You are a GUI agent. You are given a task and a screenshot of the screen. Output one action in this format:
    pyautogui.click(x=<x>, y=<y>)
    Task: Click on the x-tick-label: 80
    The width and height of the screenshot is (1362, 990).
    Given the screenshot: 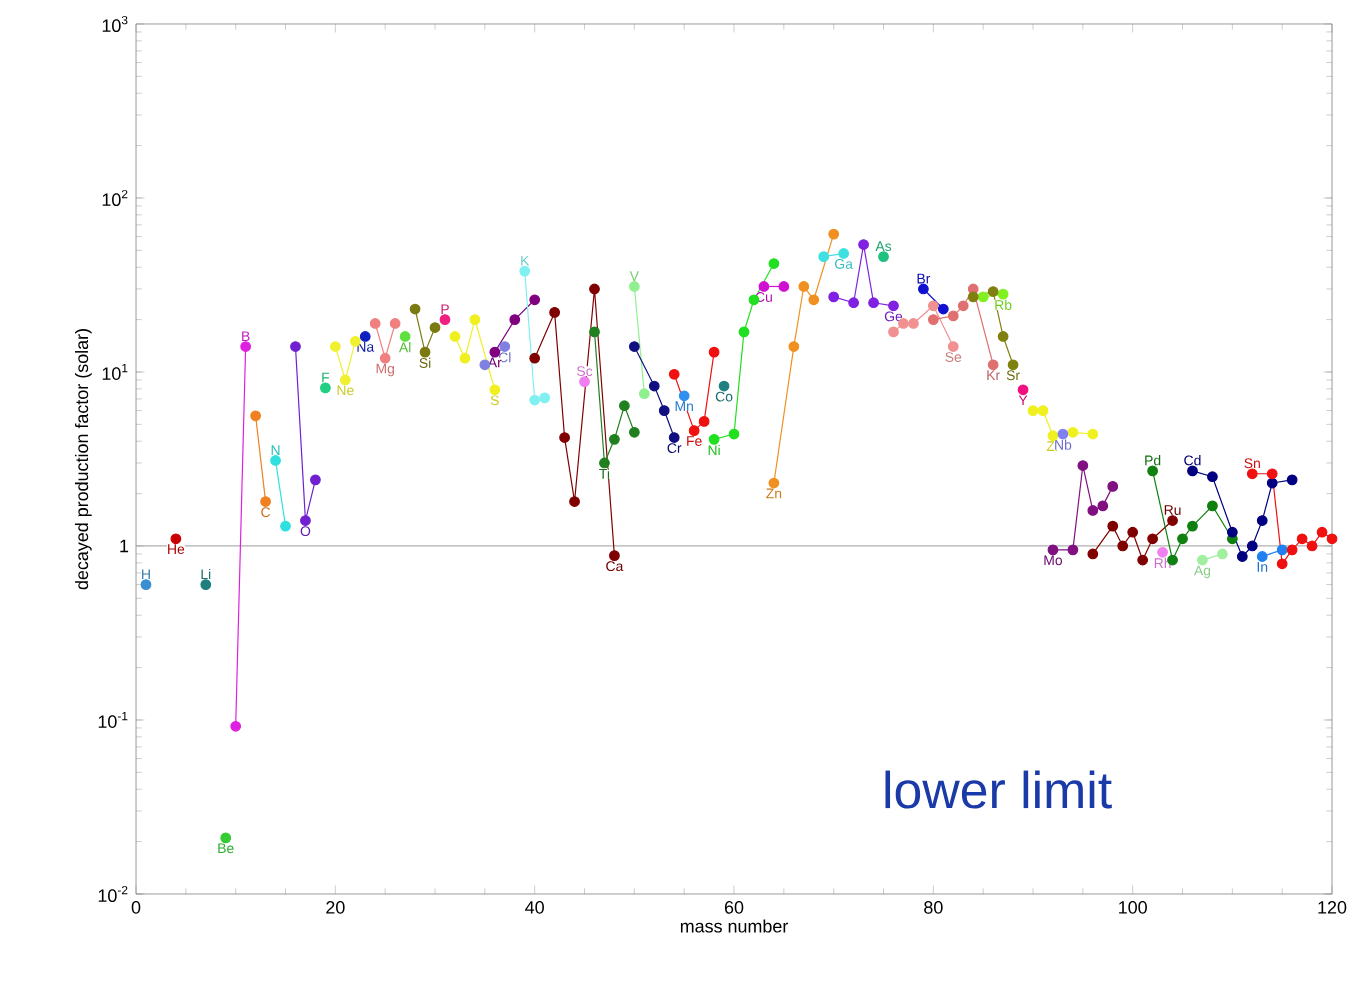 What is the action you would take?
    pyautogui.click(x=933, y=907)
    